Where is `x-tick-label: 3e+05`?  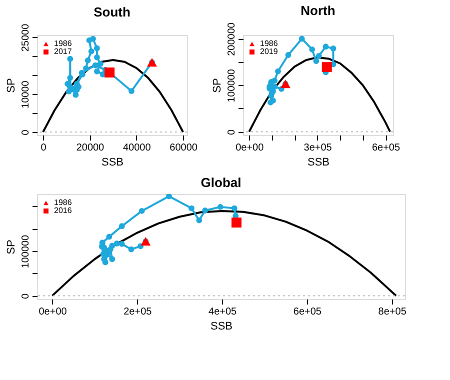 x-tick-label: 3e+05 is located at coordinates (318, 148).